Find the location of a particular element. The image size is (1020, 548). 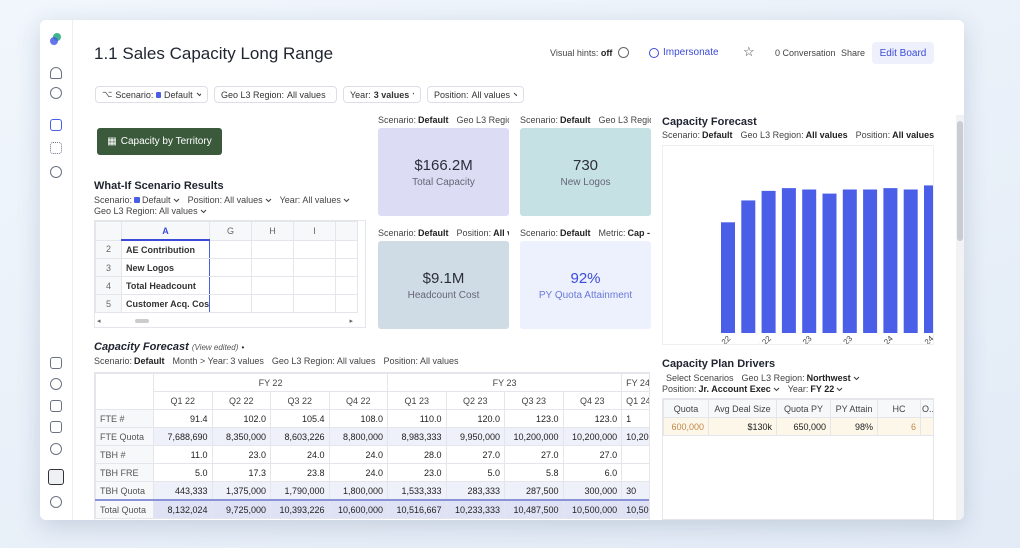

filter: Year: FY 22 is located at coordinates (816, 389).